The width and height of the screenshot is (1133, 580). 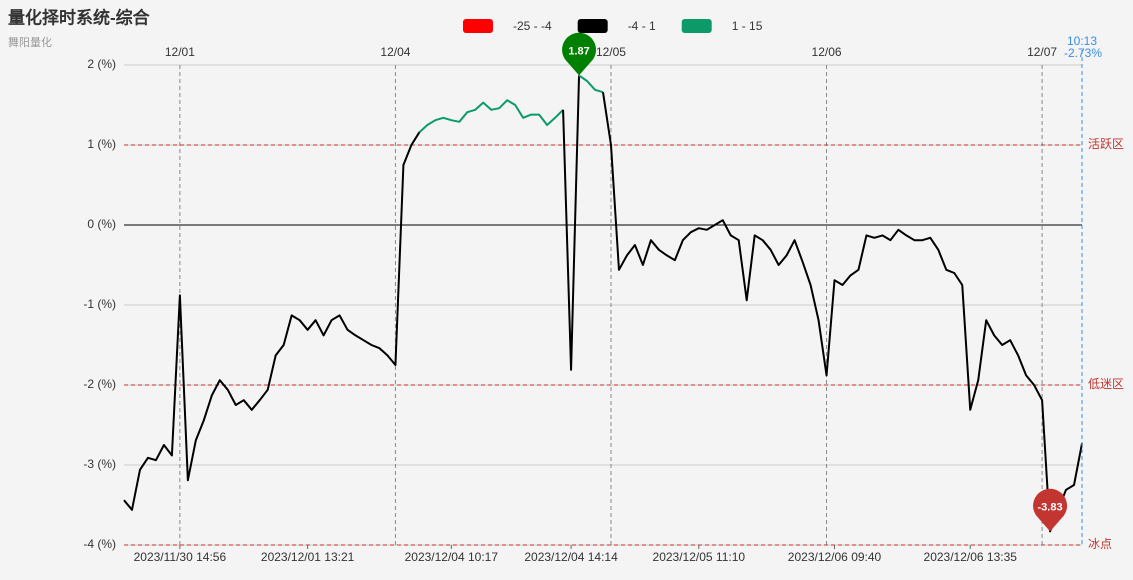 I want to click on y-tick-label: -1 (%), so click(x=99, y=304).